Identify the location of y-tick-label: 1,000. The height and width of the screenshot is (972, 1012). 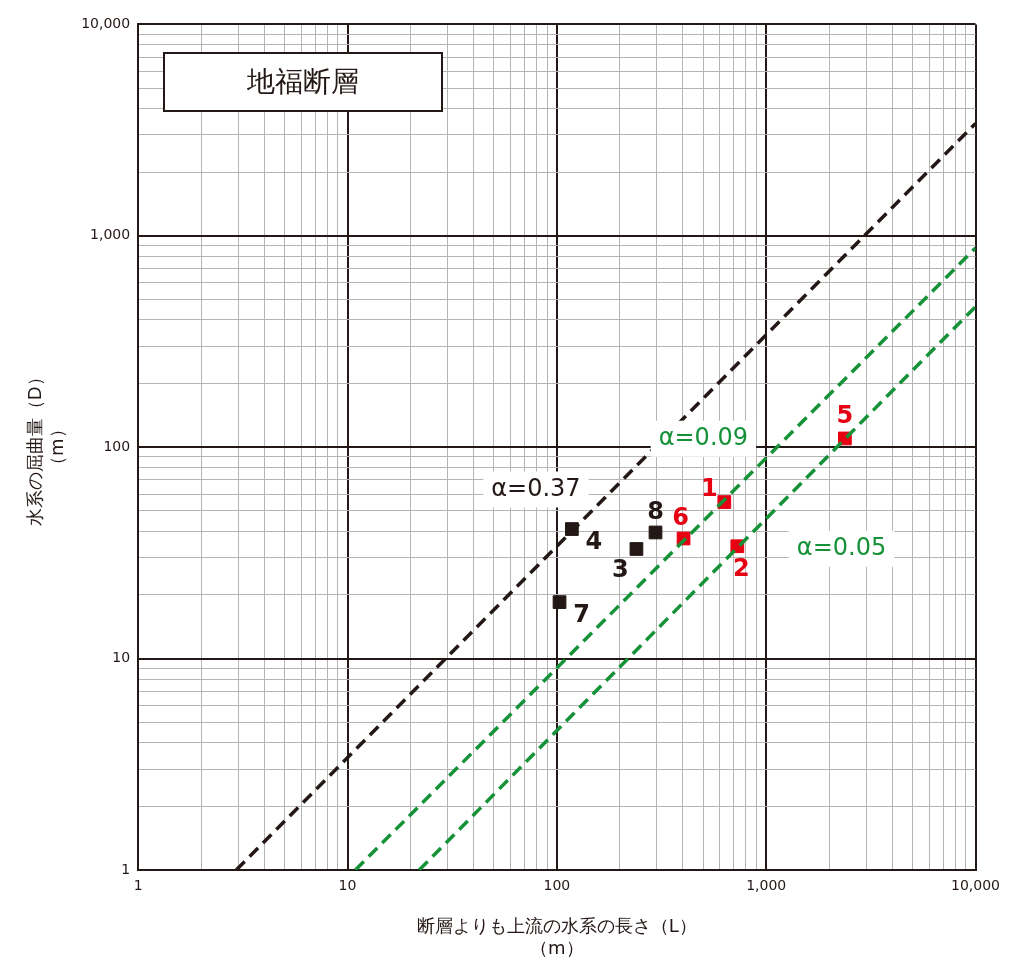
(110, 234).